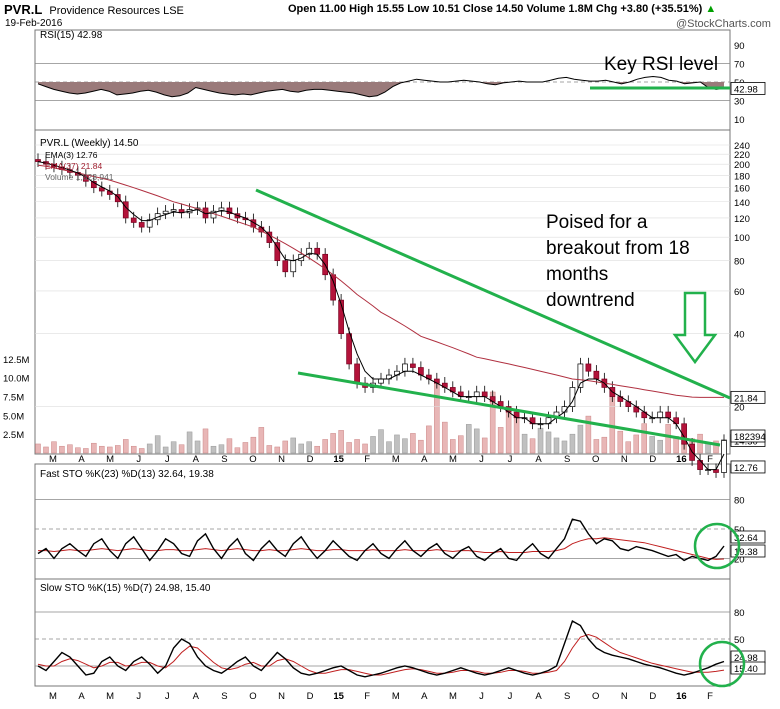 The image size is (780, 709). What do you see at coordinates (338, 696) in the screenshot?
I see `x-axis-label: 15` at bounding box center [338, 696].